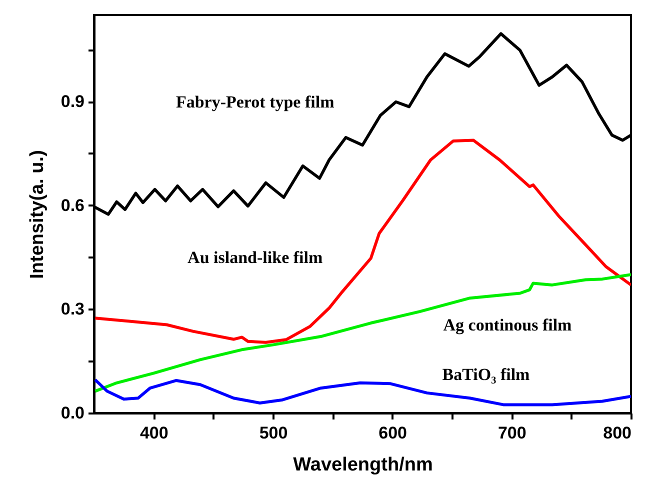  Describe the element at coordinates (393, 433) in the screenshot. I see `x-tick-label: 600` at that location.